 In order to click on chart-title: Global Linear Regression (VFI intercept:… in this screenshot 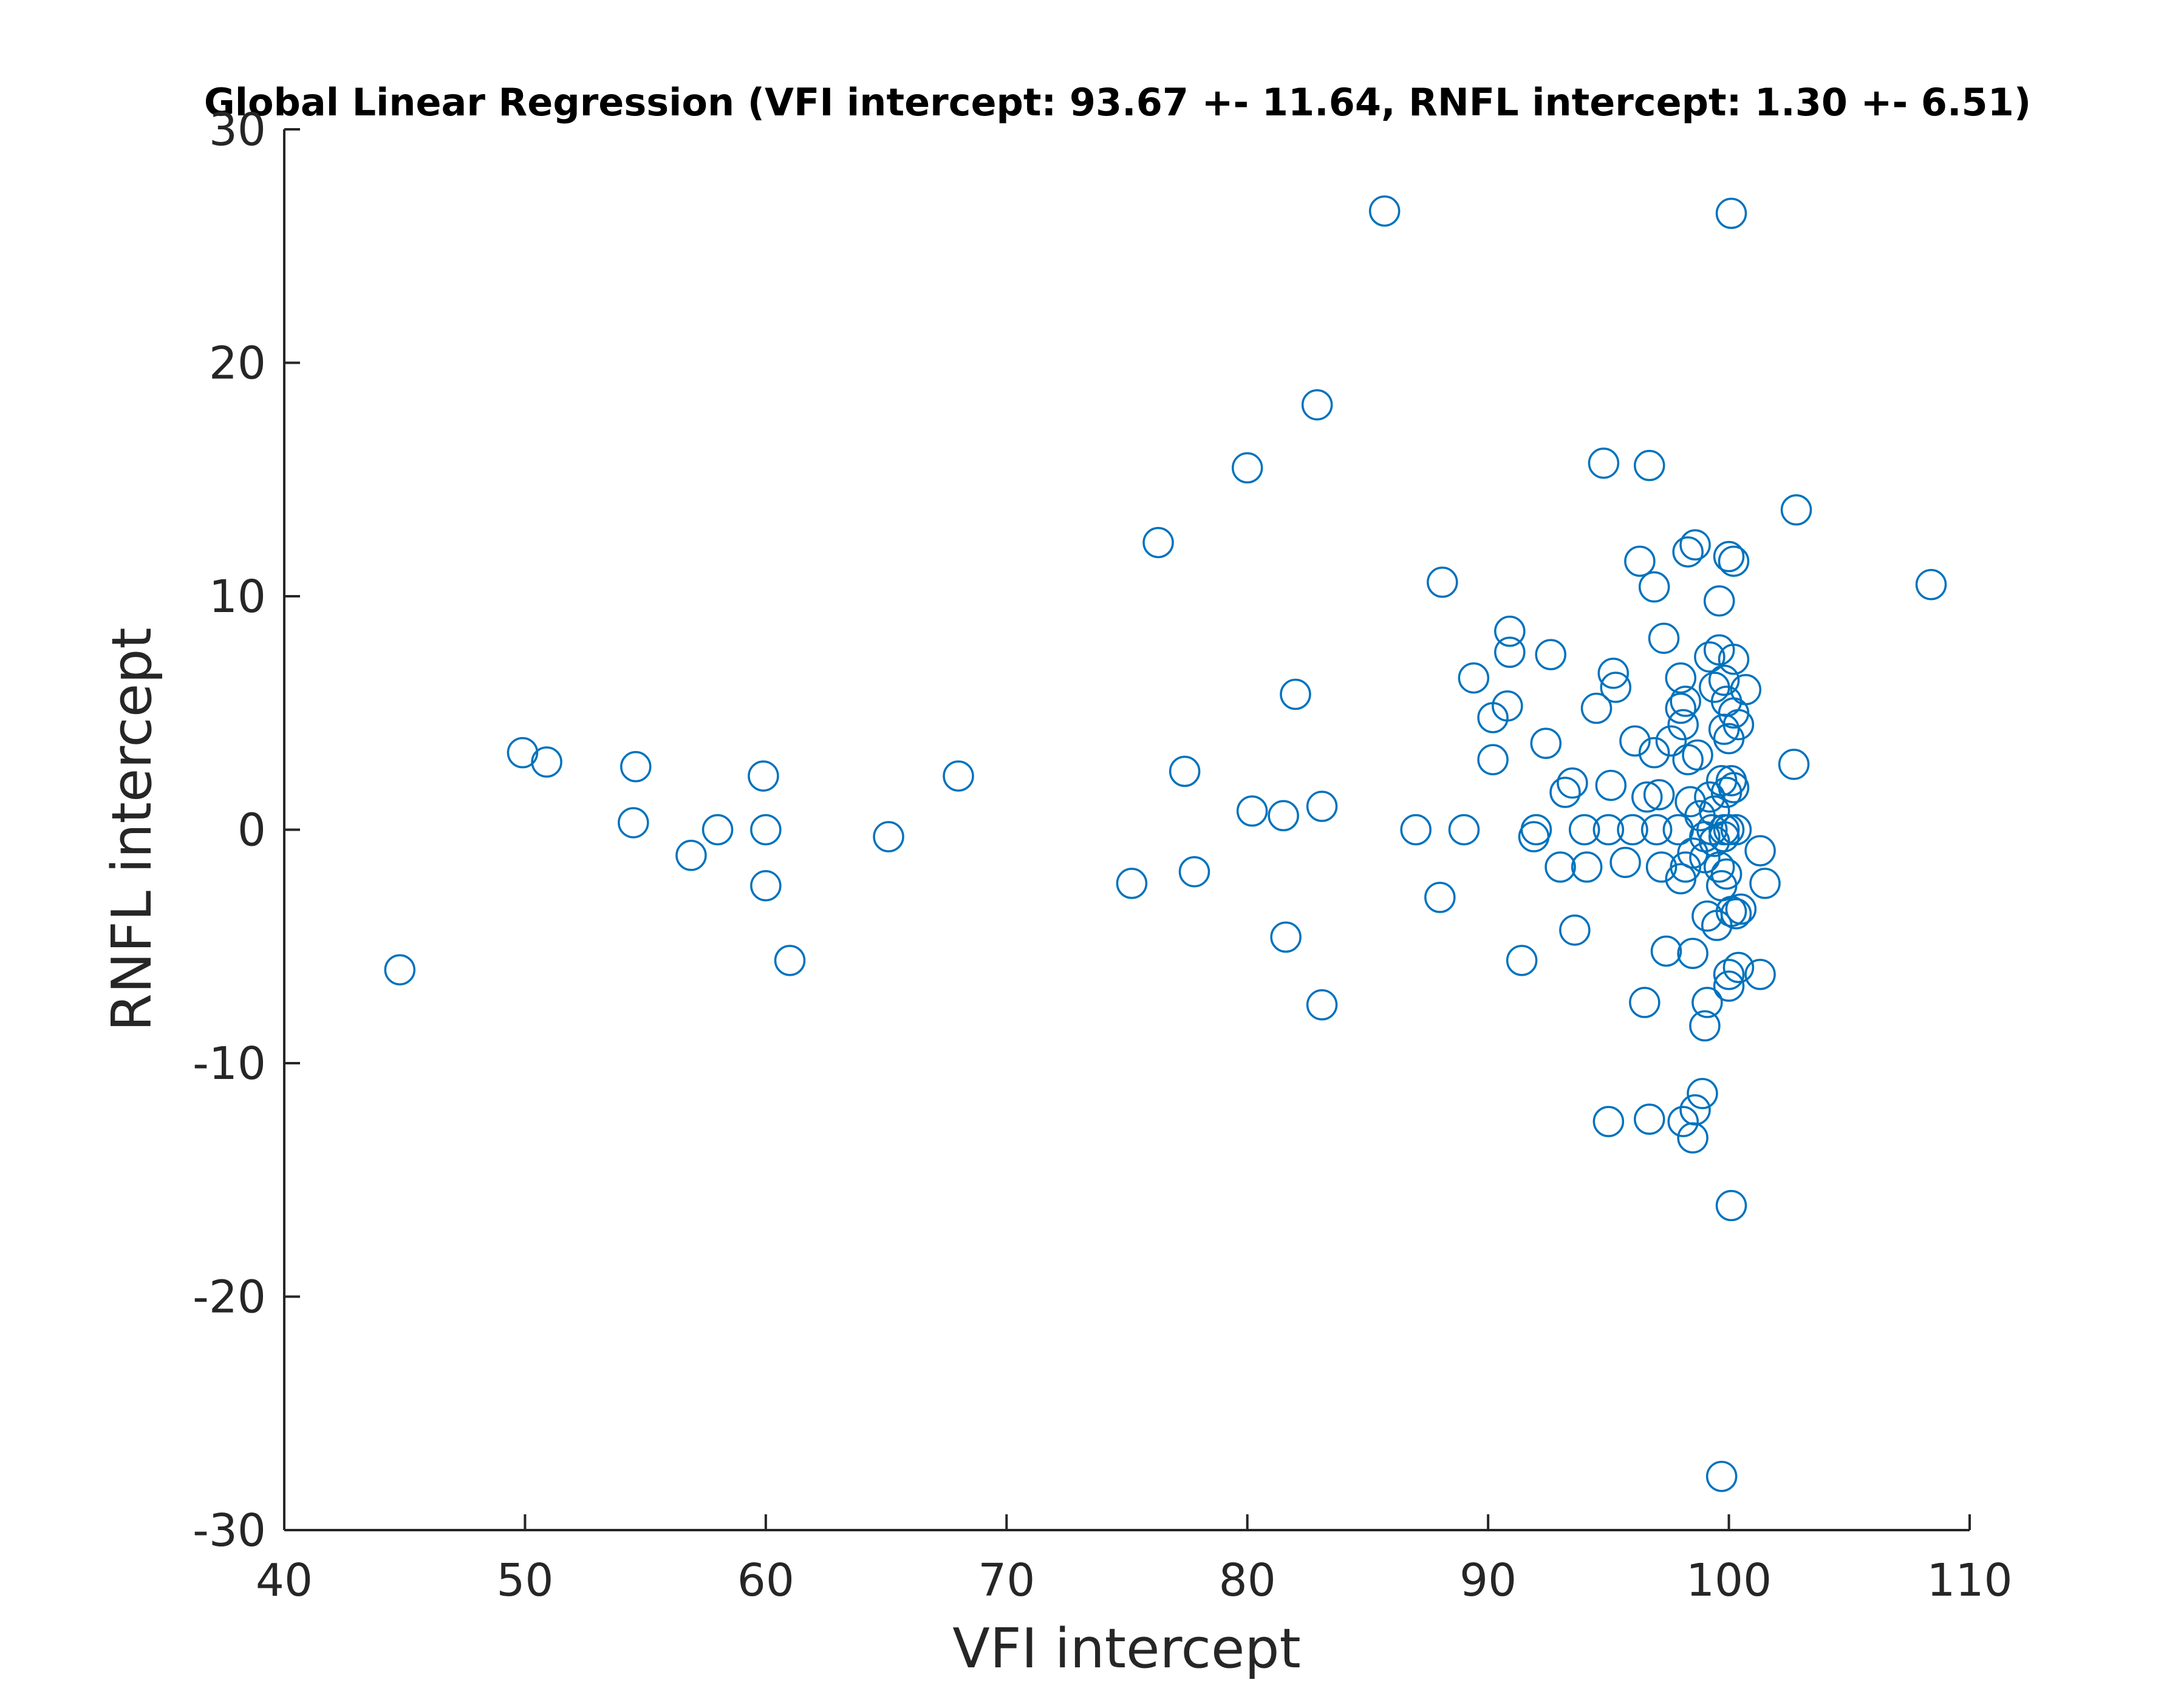, I will do `click(1117, 102)`.